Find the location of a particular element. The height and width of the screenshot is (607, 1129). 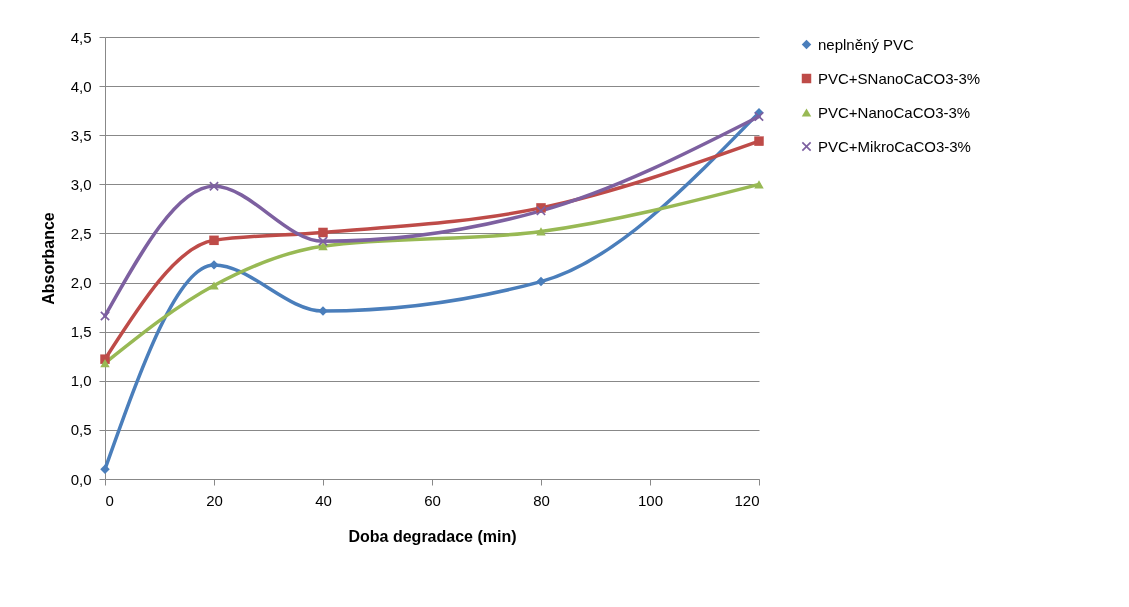

legend-label: PVC+MikroCaCO3-3% is located at coordinates (894, 146).